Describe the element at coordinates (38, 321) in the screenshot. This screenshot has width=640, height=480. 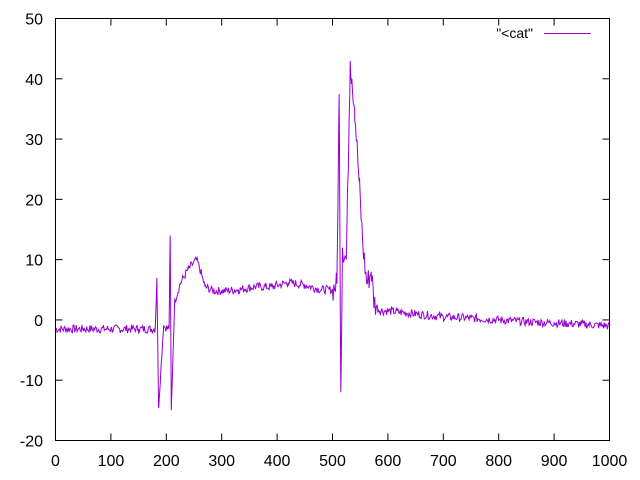
I see `y-tick-label: 0` at that location.